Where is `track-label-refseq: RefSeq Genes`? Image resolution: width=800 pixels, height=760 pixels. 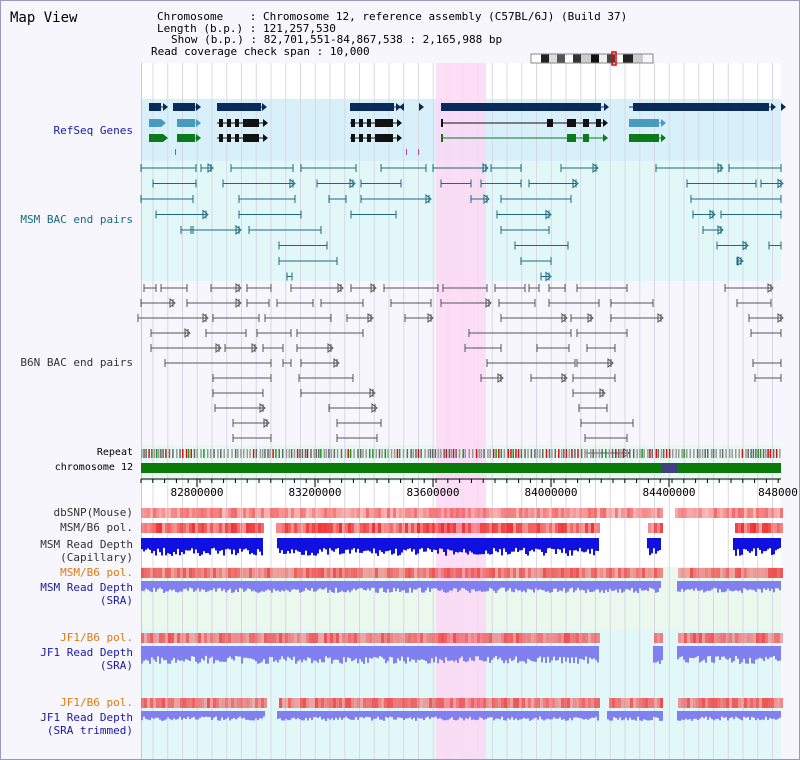 track-label-refseq: RefSeq Genes is located at coordinates (93, 130).